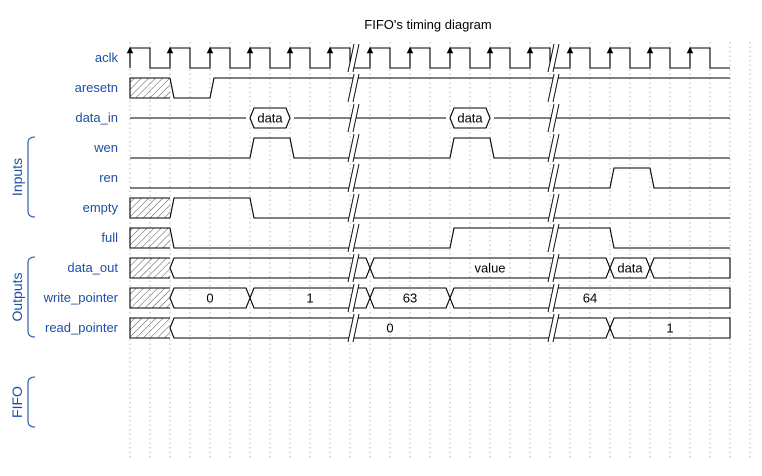  Describe the element at coordinates (22, 402) in the screenshot. I see `group-fifo: FIFO` at that location.